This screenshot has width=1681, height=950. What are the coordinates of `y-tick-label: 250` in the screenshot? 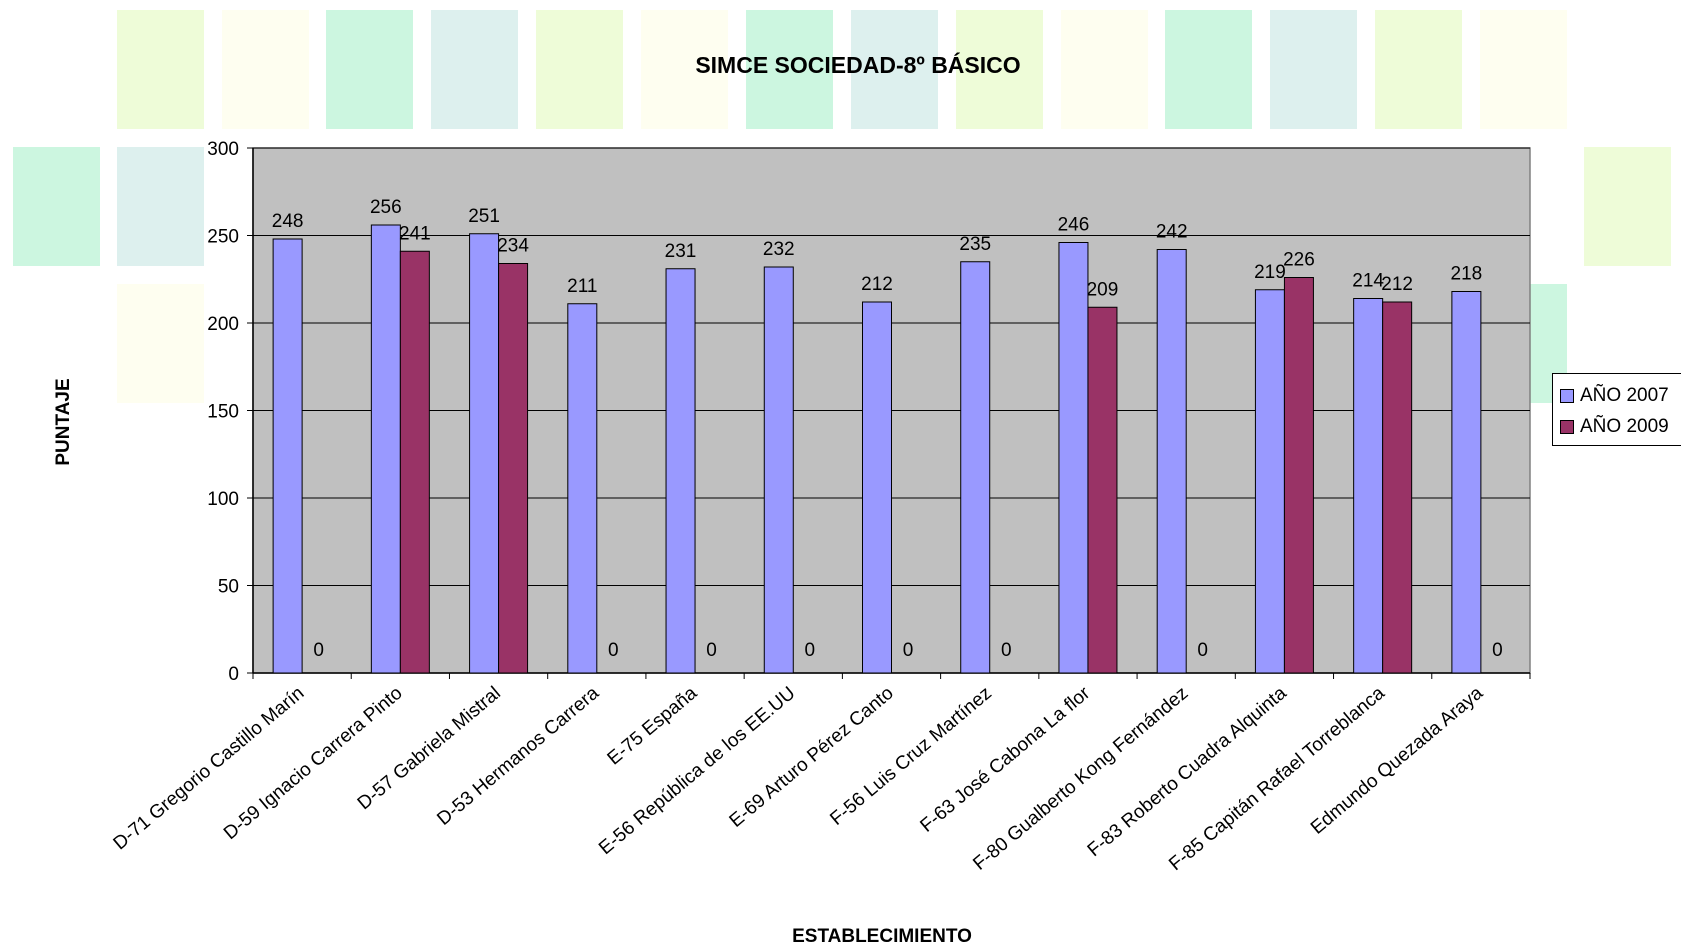 It's located at (223, 237).